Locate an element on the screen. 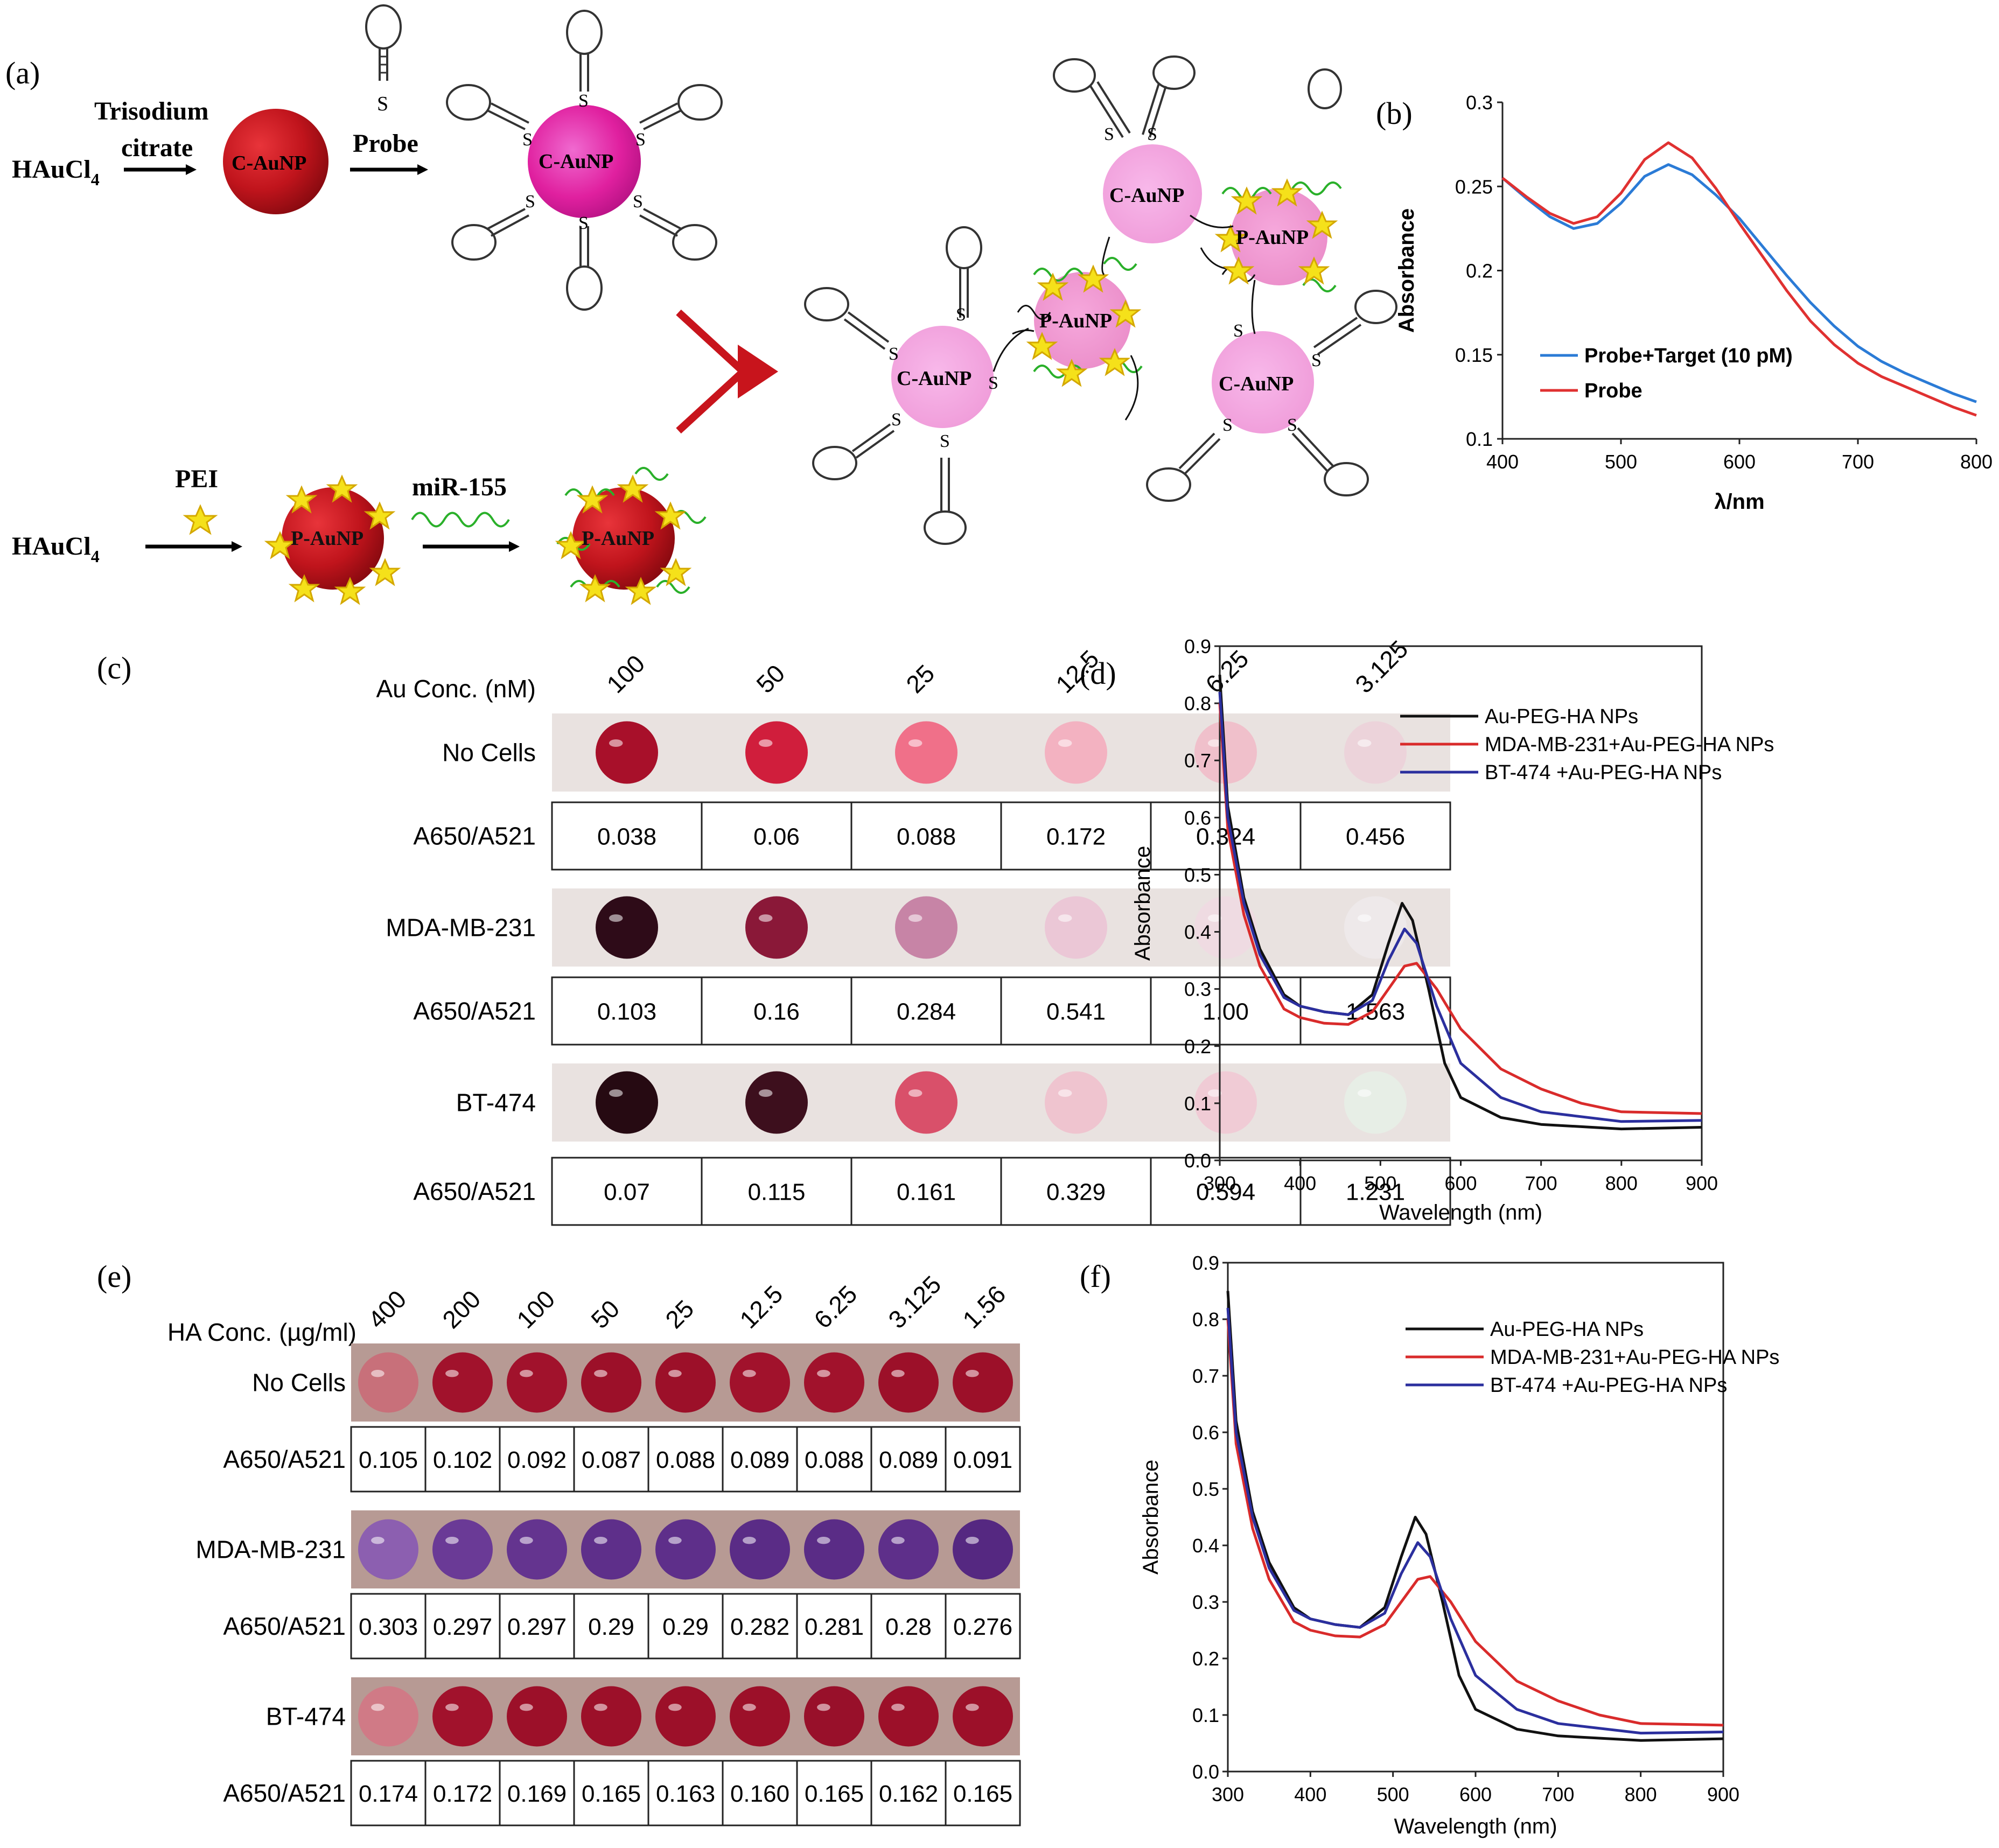 This screenshot has height=1848, width=1999. x-axis-label: λ/nm is located at coordinates (1739, 502).